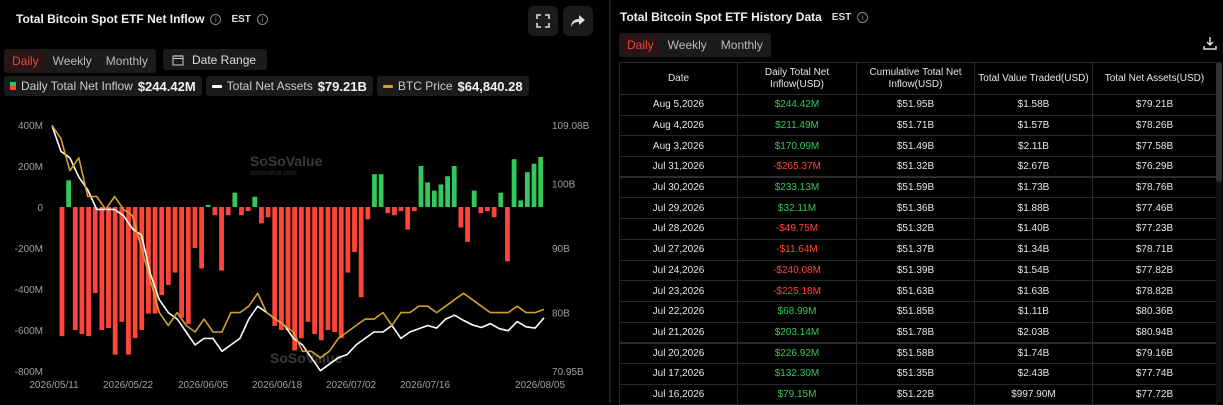 This screenshot has width=1223, height=405. I want to click on cell-net-assets: $77.74B, so click(1154, 374).